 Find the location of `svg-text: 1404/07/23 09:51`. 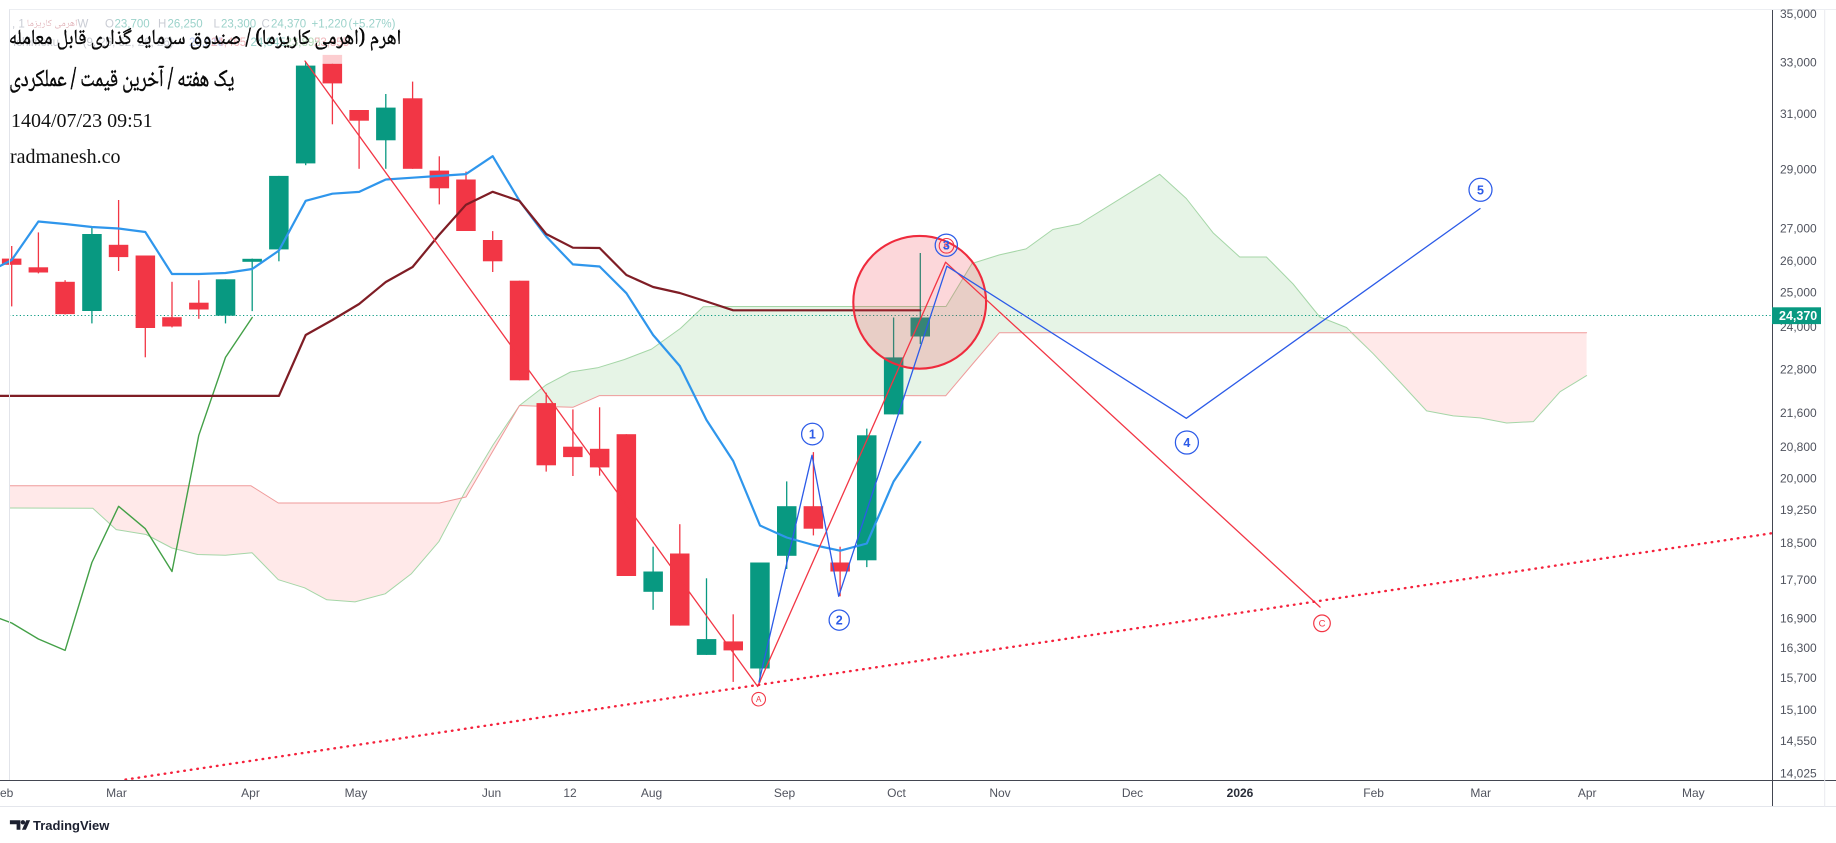

svg-text: 1404/07/23 09:51 is located at coordinates (82, 121).